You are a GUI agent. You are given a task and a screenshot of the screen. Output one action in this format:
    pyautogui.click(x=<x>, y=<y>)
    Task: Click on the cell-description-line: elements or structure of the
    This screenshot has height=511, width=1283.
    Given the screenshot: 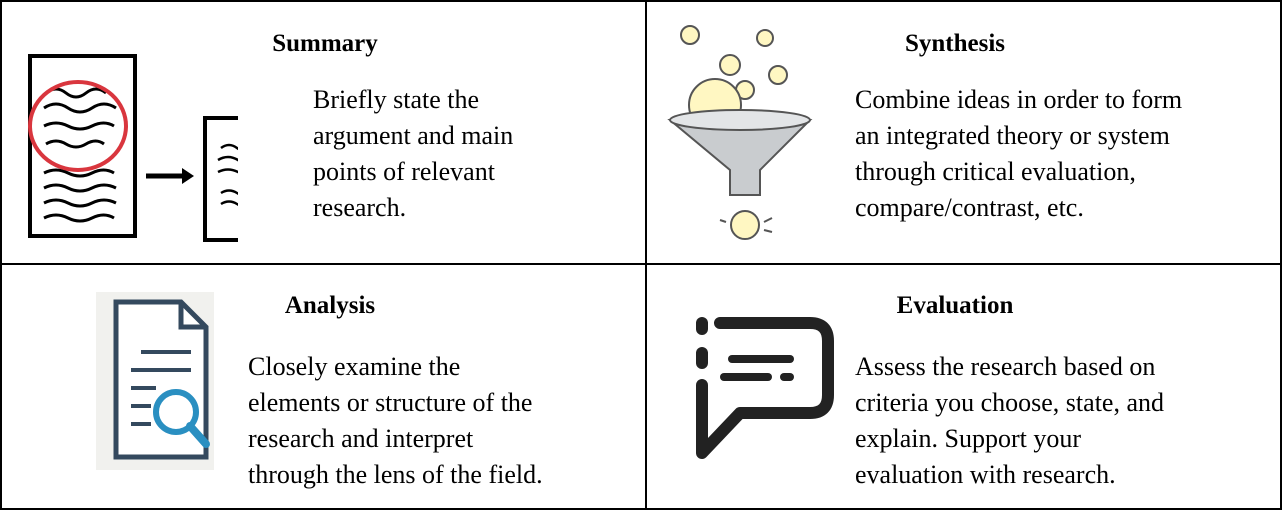 What is the action you would take?
    pyautogui.click(x=390, y=402)
    